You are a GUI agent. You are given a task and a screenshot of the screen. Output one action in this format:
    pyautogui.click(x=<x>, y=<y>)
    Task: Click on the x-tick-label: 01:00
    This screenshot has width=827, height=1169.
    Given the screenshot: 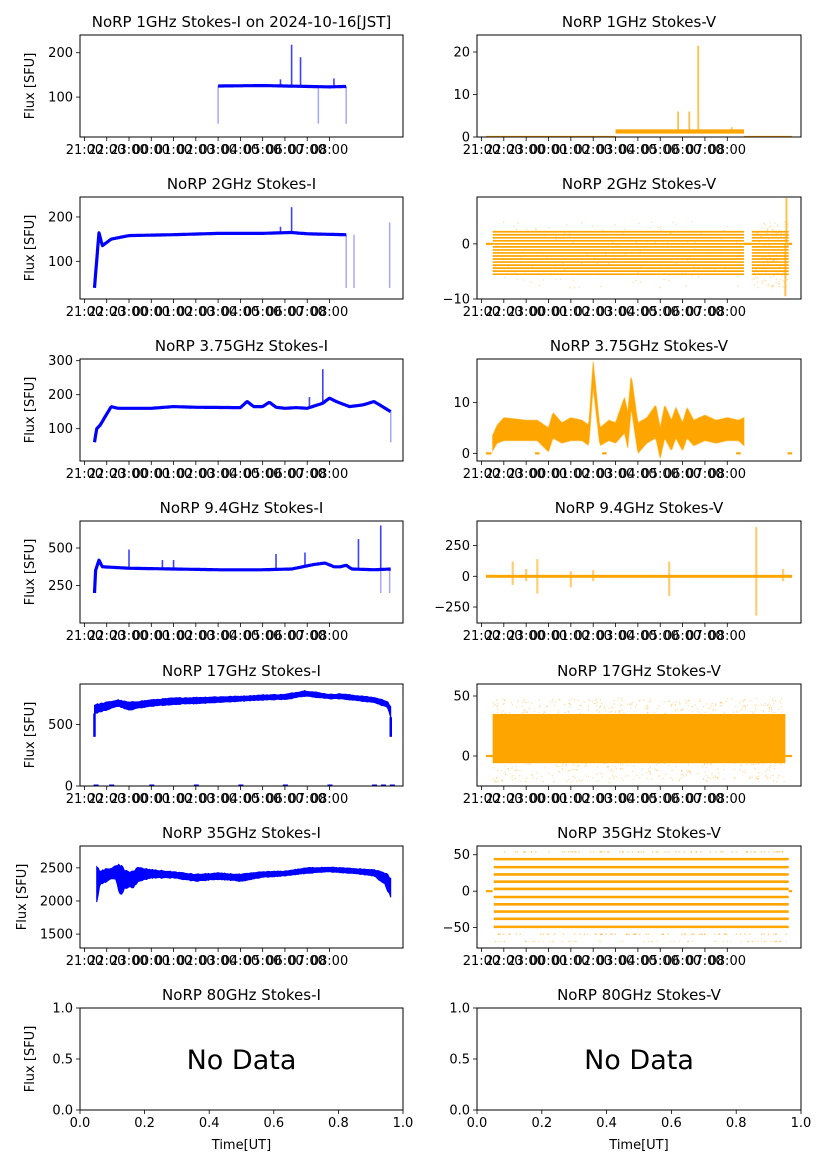 What is the action you would take?
    pyautogui.click(x=570, y=636)
    